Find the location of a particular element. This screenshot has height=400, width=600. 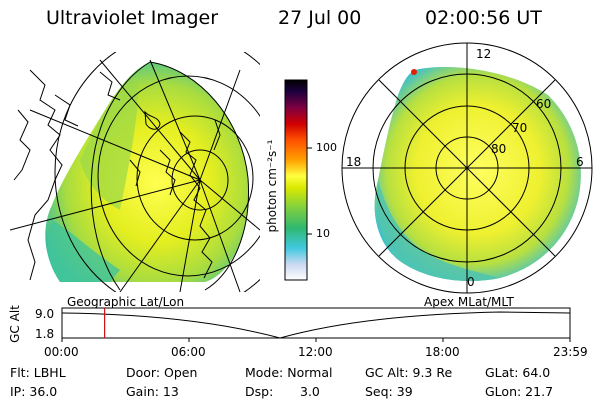

status-gc-alt: GC Alt: 9.3 Re is located at coordinates (409, 372).